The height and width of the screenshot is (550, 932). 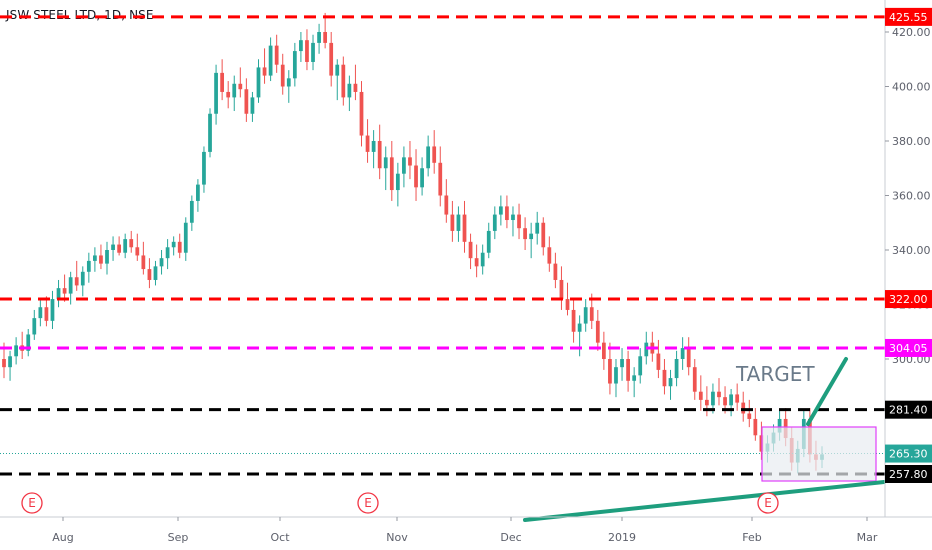 I want to click on x-tick-label: Mar, so click(x=867, y=537).